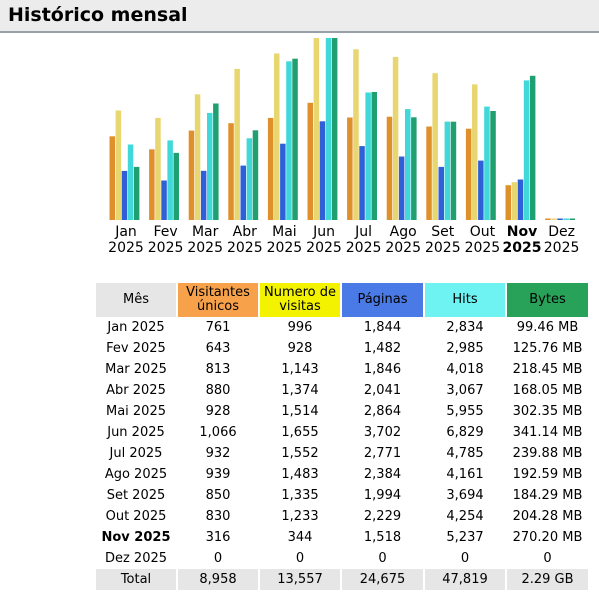 Image resolution: width=599 pixels, height=596 pixels. I want to click on table-cell: 2,864, so click(382, 411).